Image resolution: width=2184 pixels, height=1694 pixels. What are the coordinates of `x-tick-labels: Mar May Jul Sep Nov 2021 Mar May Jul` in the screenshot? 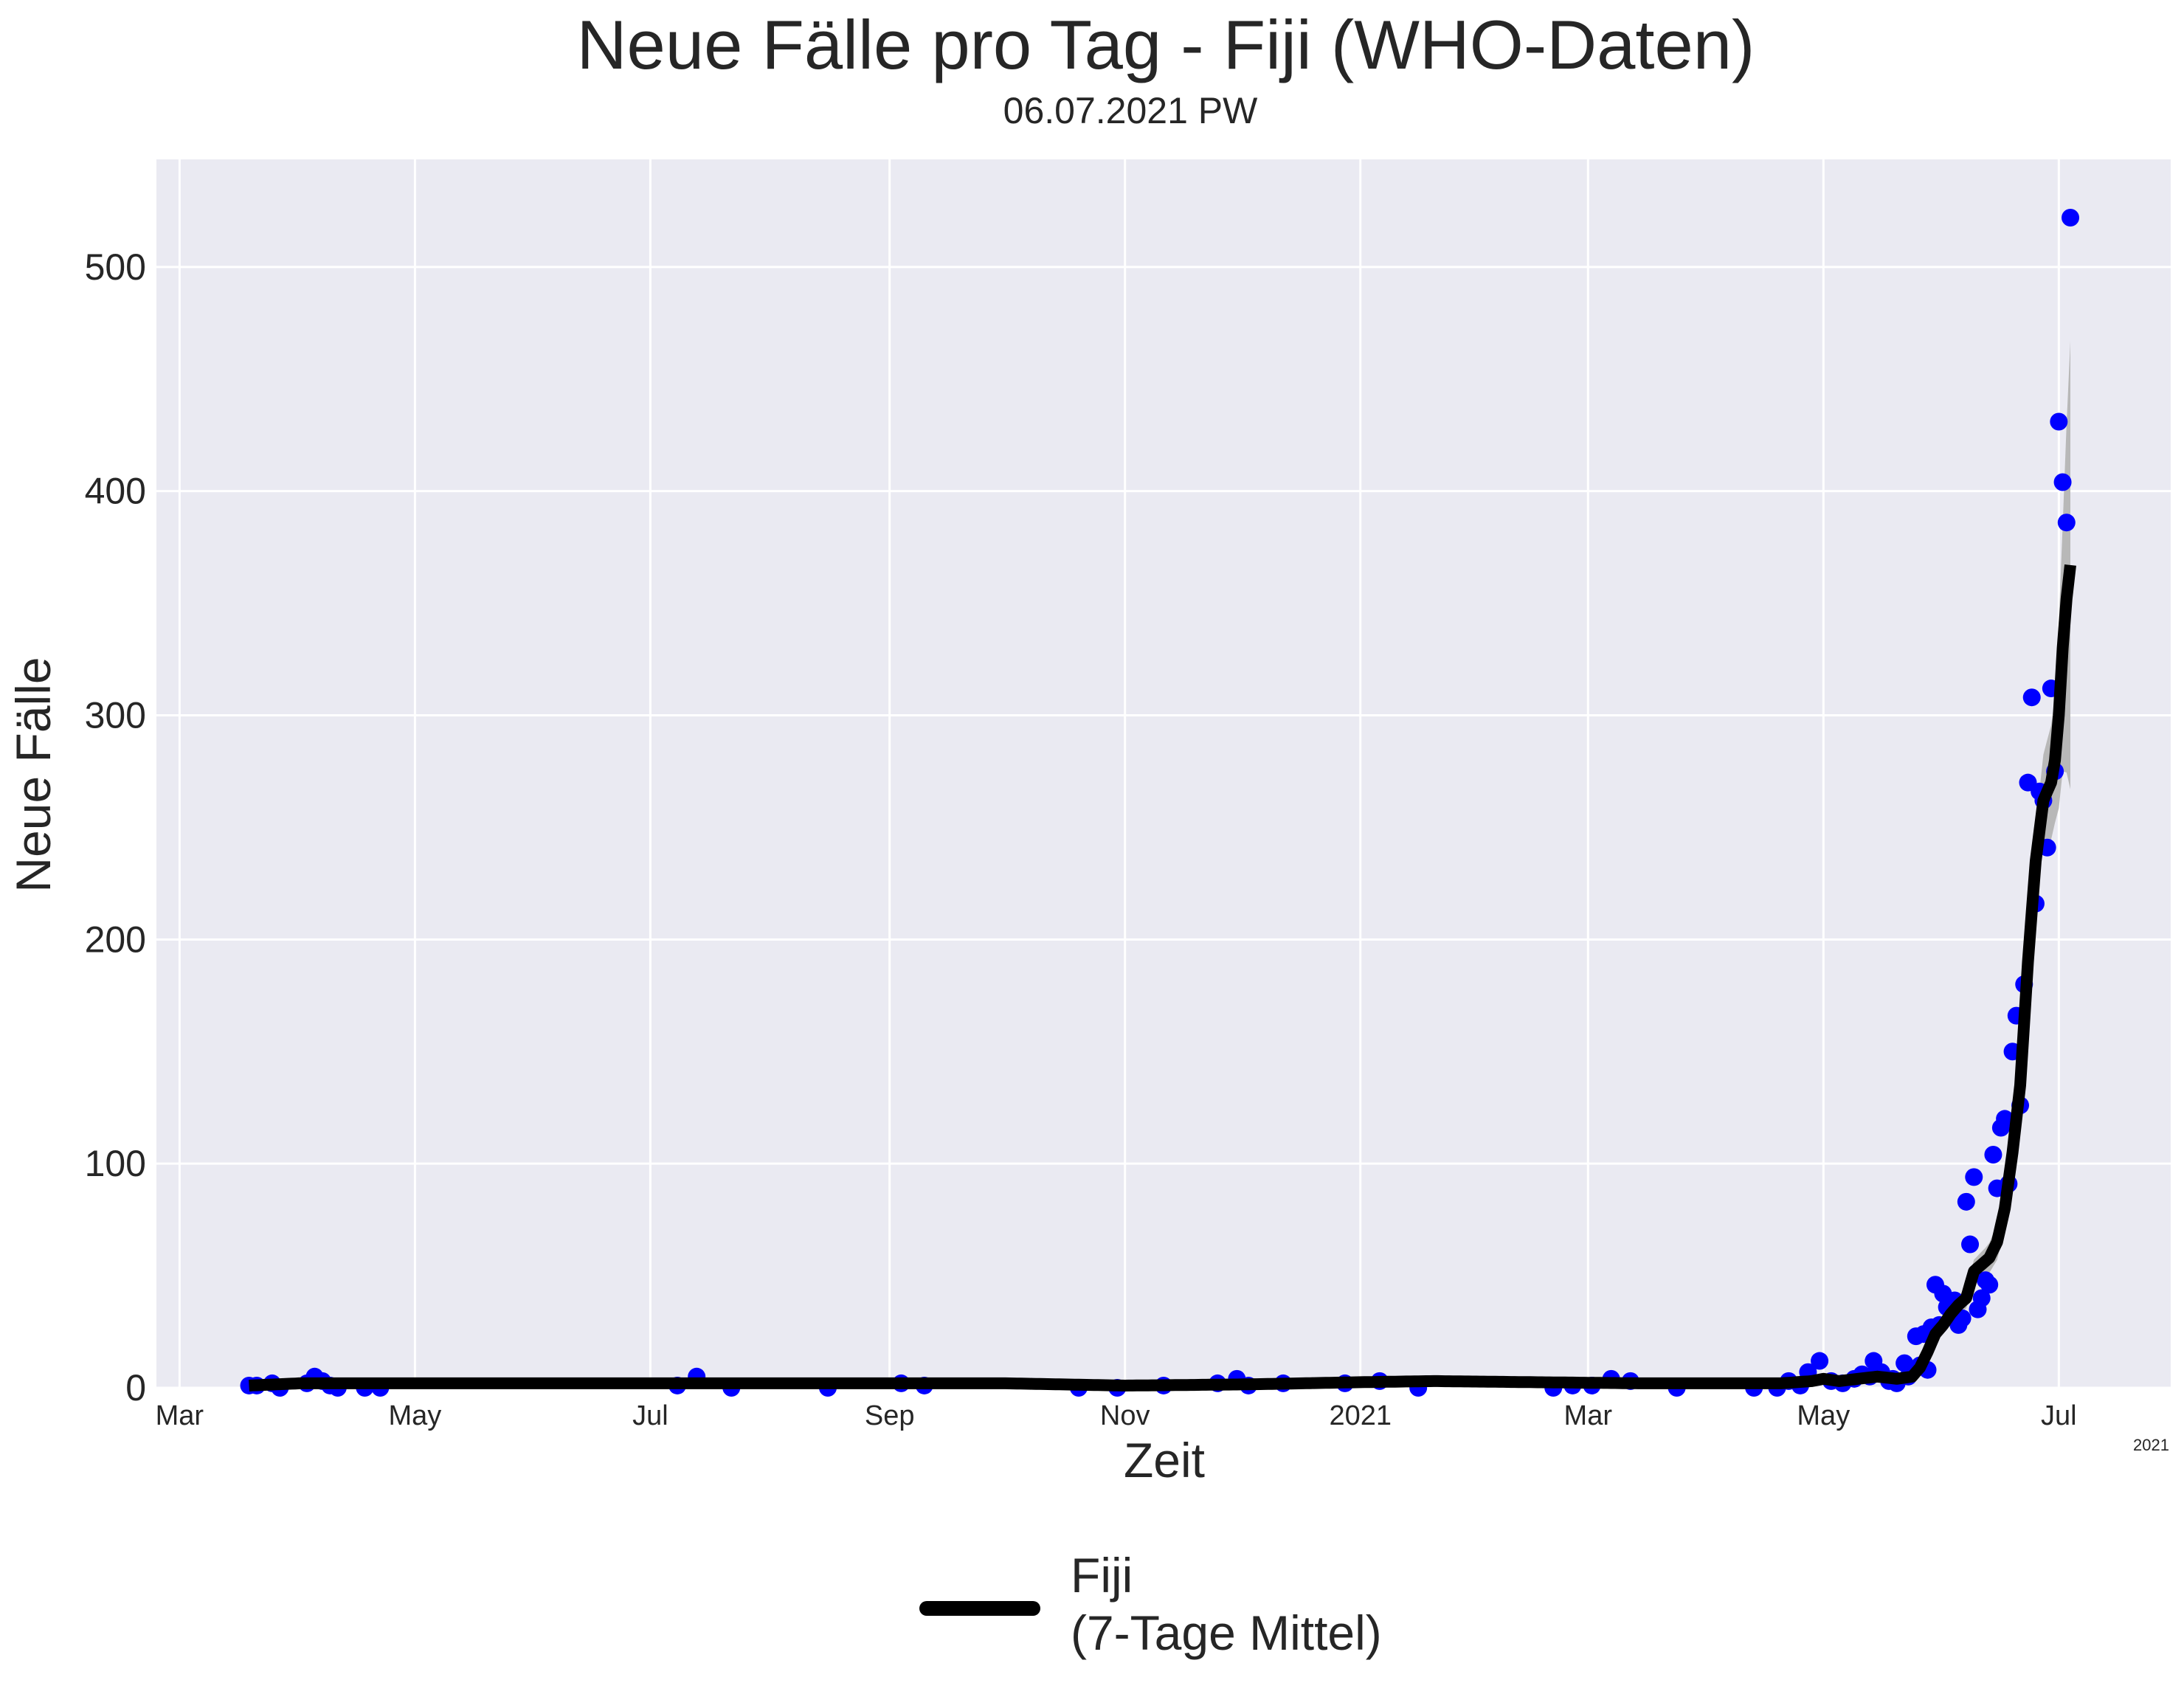 It's located at (1116, 1415).